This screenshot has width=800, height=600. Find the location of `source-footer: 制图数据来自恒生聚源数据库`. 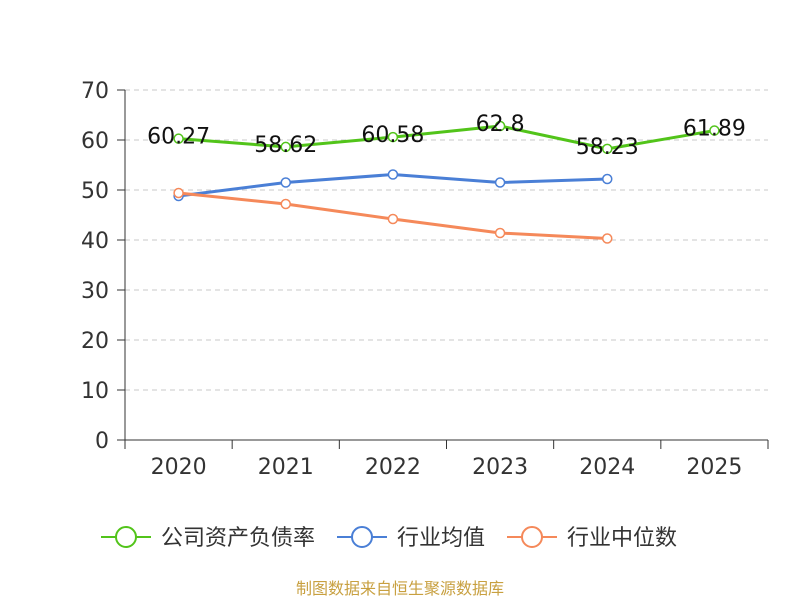

source-footer: 制图数据来自恒生聚源数据库 is located at coordinates (400, 588).